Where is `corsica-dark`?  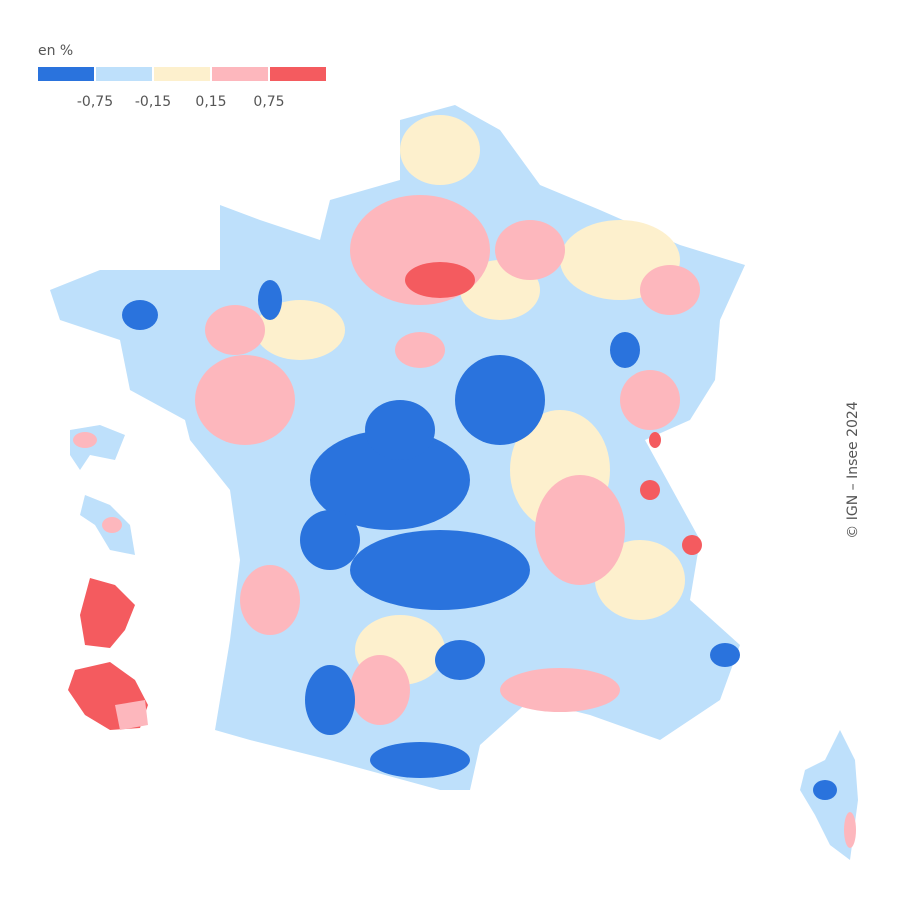 corsica-dark is located at coordinates (825, 790).